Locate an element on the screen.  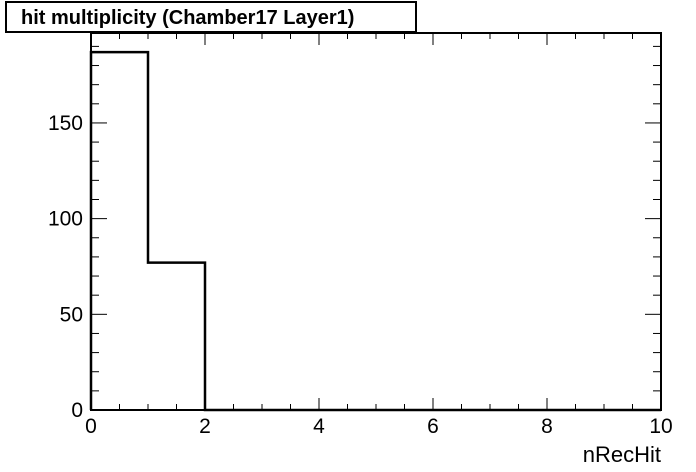
x-axis-tick-labels: 0 2 4 6 8 10 is located at coordinates (379, 426).